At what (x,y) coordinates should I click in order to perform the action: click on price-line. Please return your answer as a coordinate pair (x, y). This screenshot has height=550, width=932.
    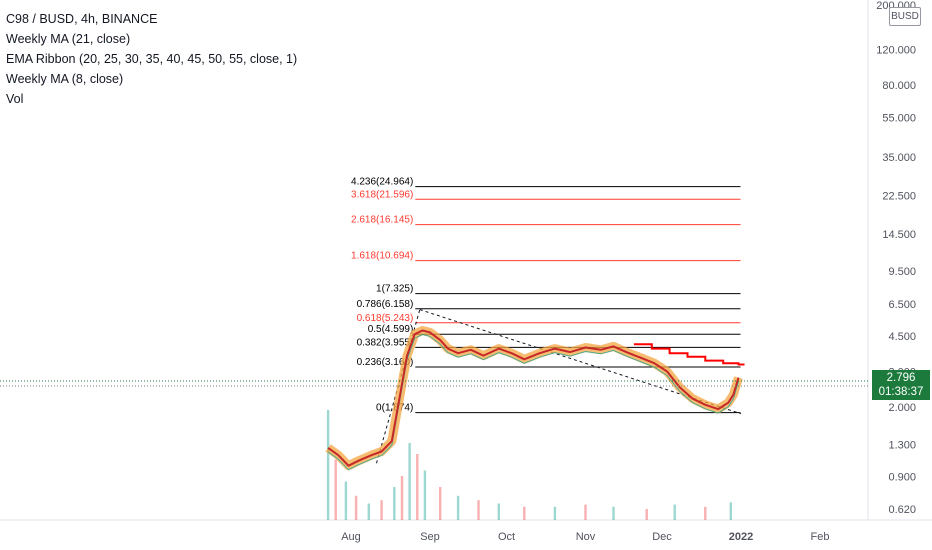
    Looking at the image, I should click on (533, 398).